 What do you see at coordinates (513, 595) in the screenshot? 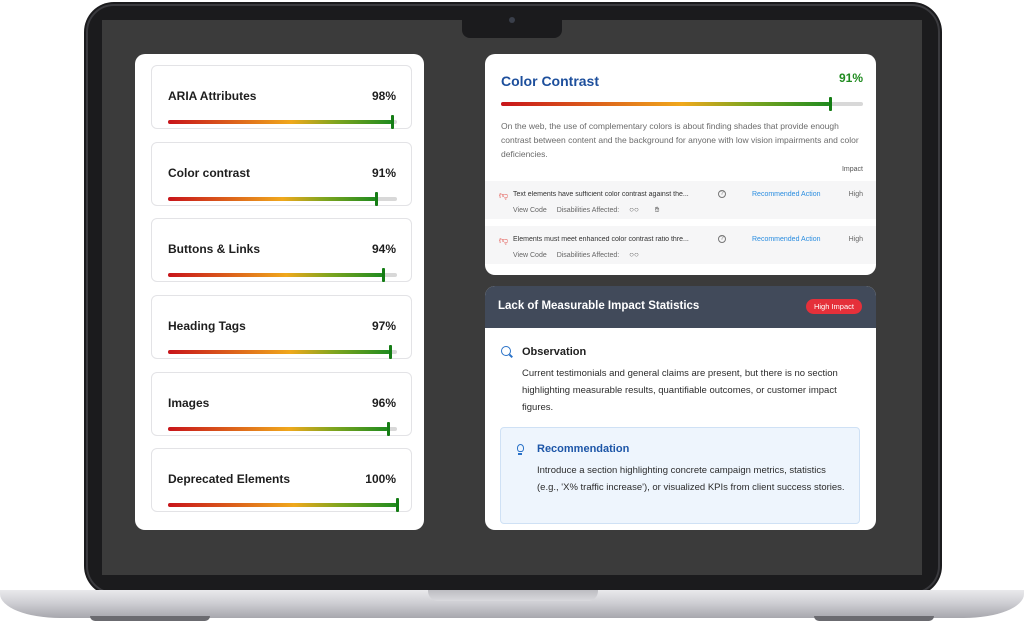
I see `laptop-base-notch` at bounding box center [513, 595].